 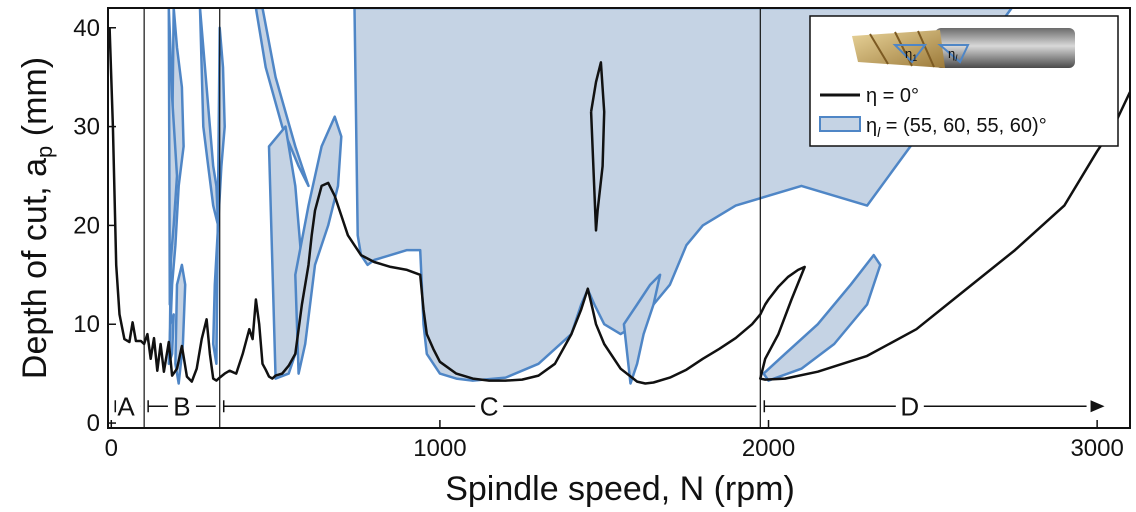 I want to click on etal-label: ηl, so click(x=953, y=54).